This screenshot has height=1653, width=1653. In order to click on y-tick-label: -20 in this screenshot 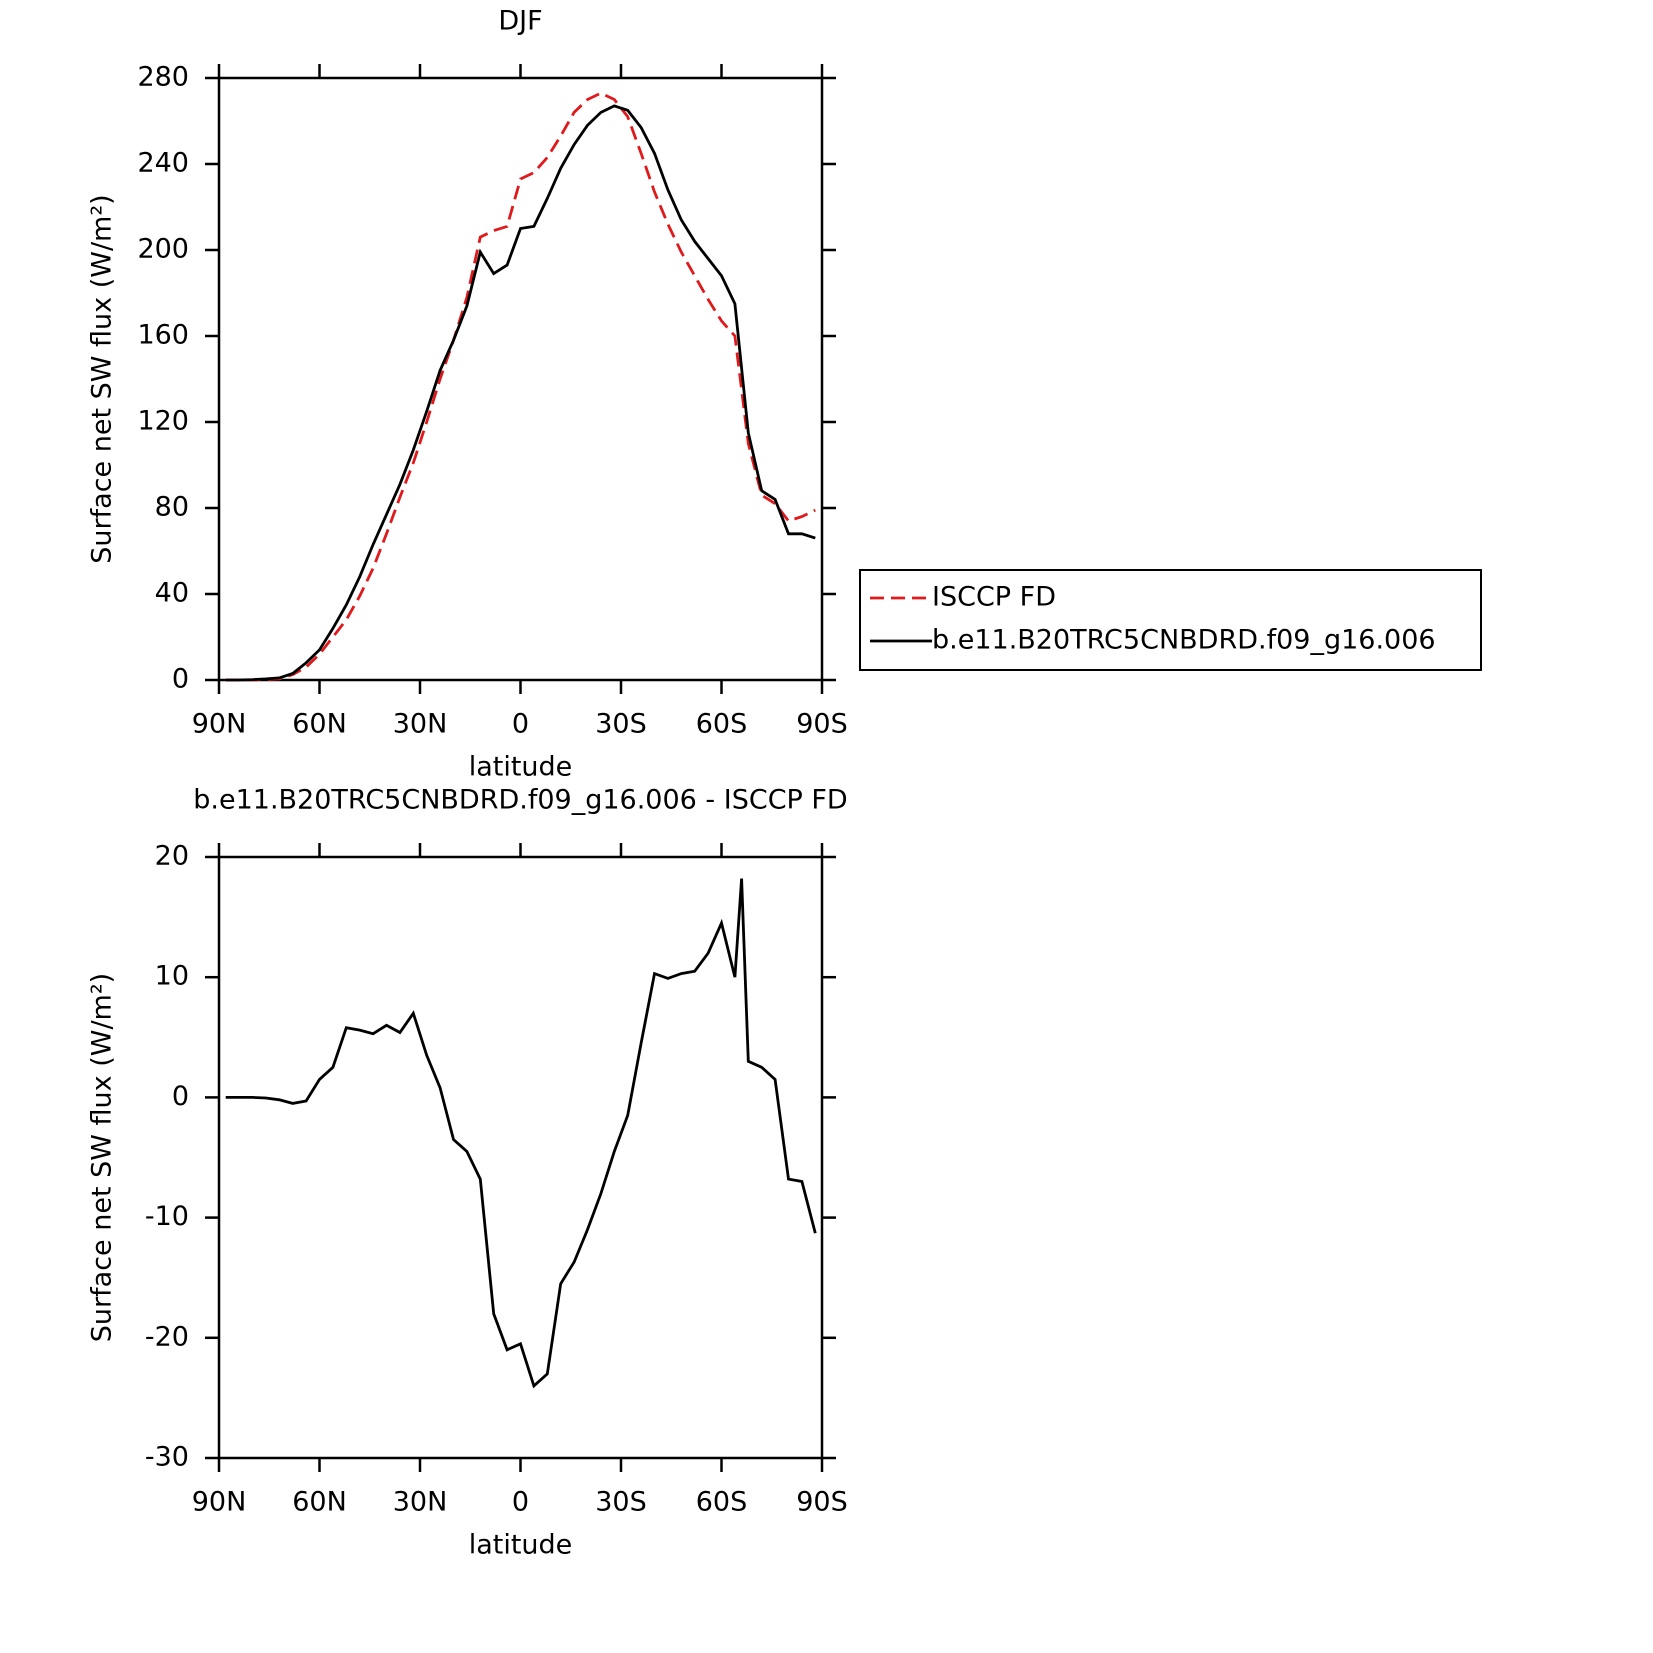, I will do `click(167, 1336)`.